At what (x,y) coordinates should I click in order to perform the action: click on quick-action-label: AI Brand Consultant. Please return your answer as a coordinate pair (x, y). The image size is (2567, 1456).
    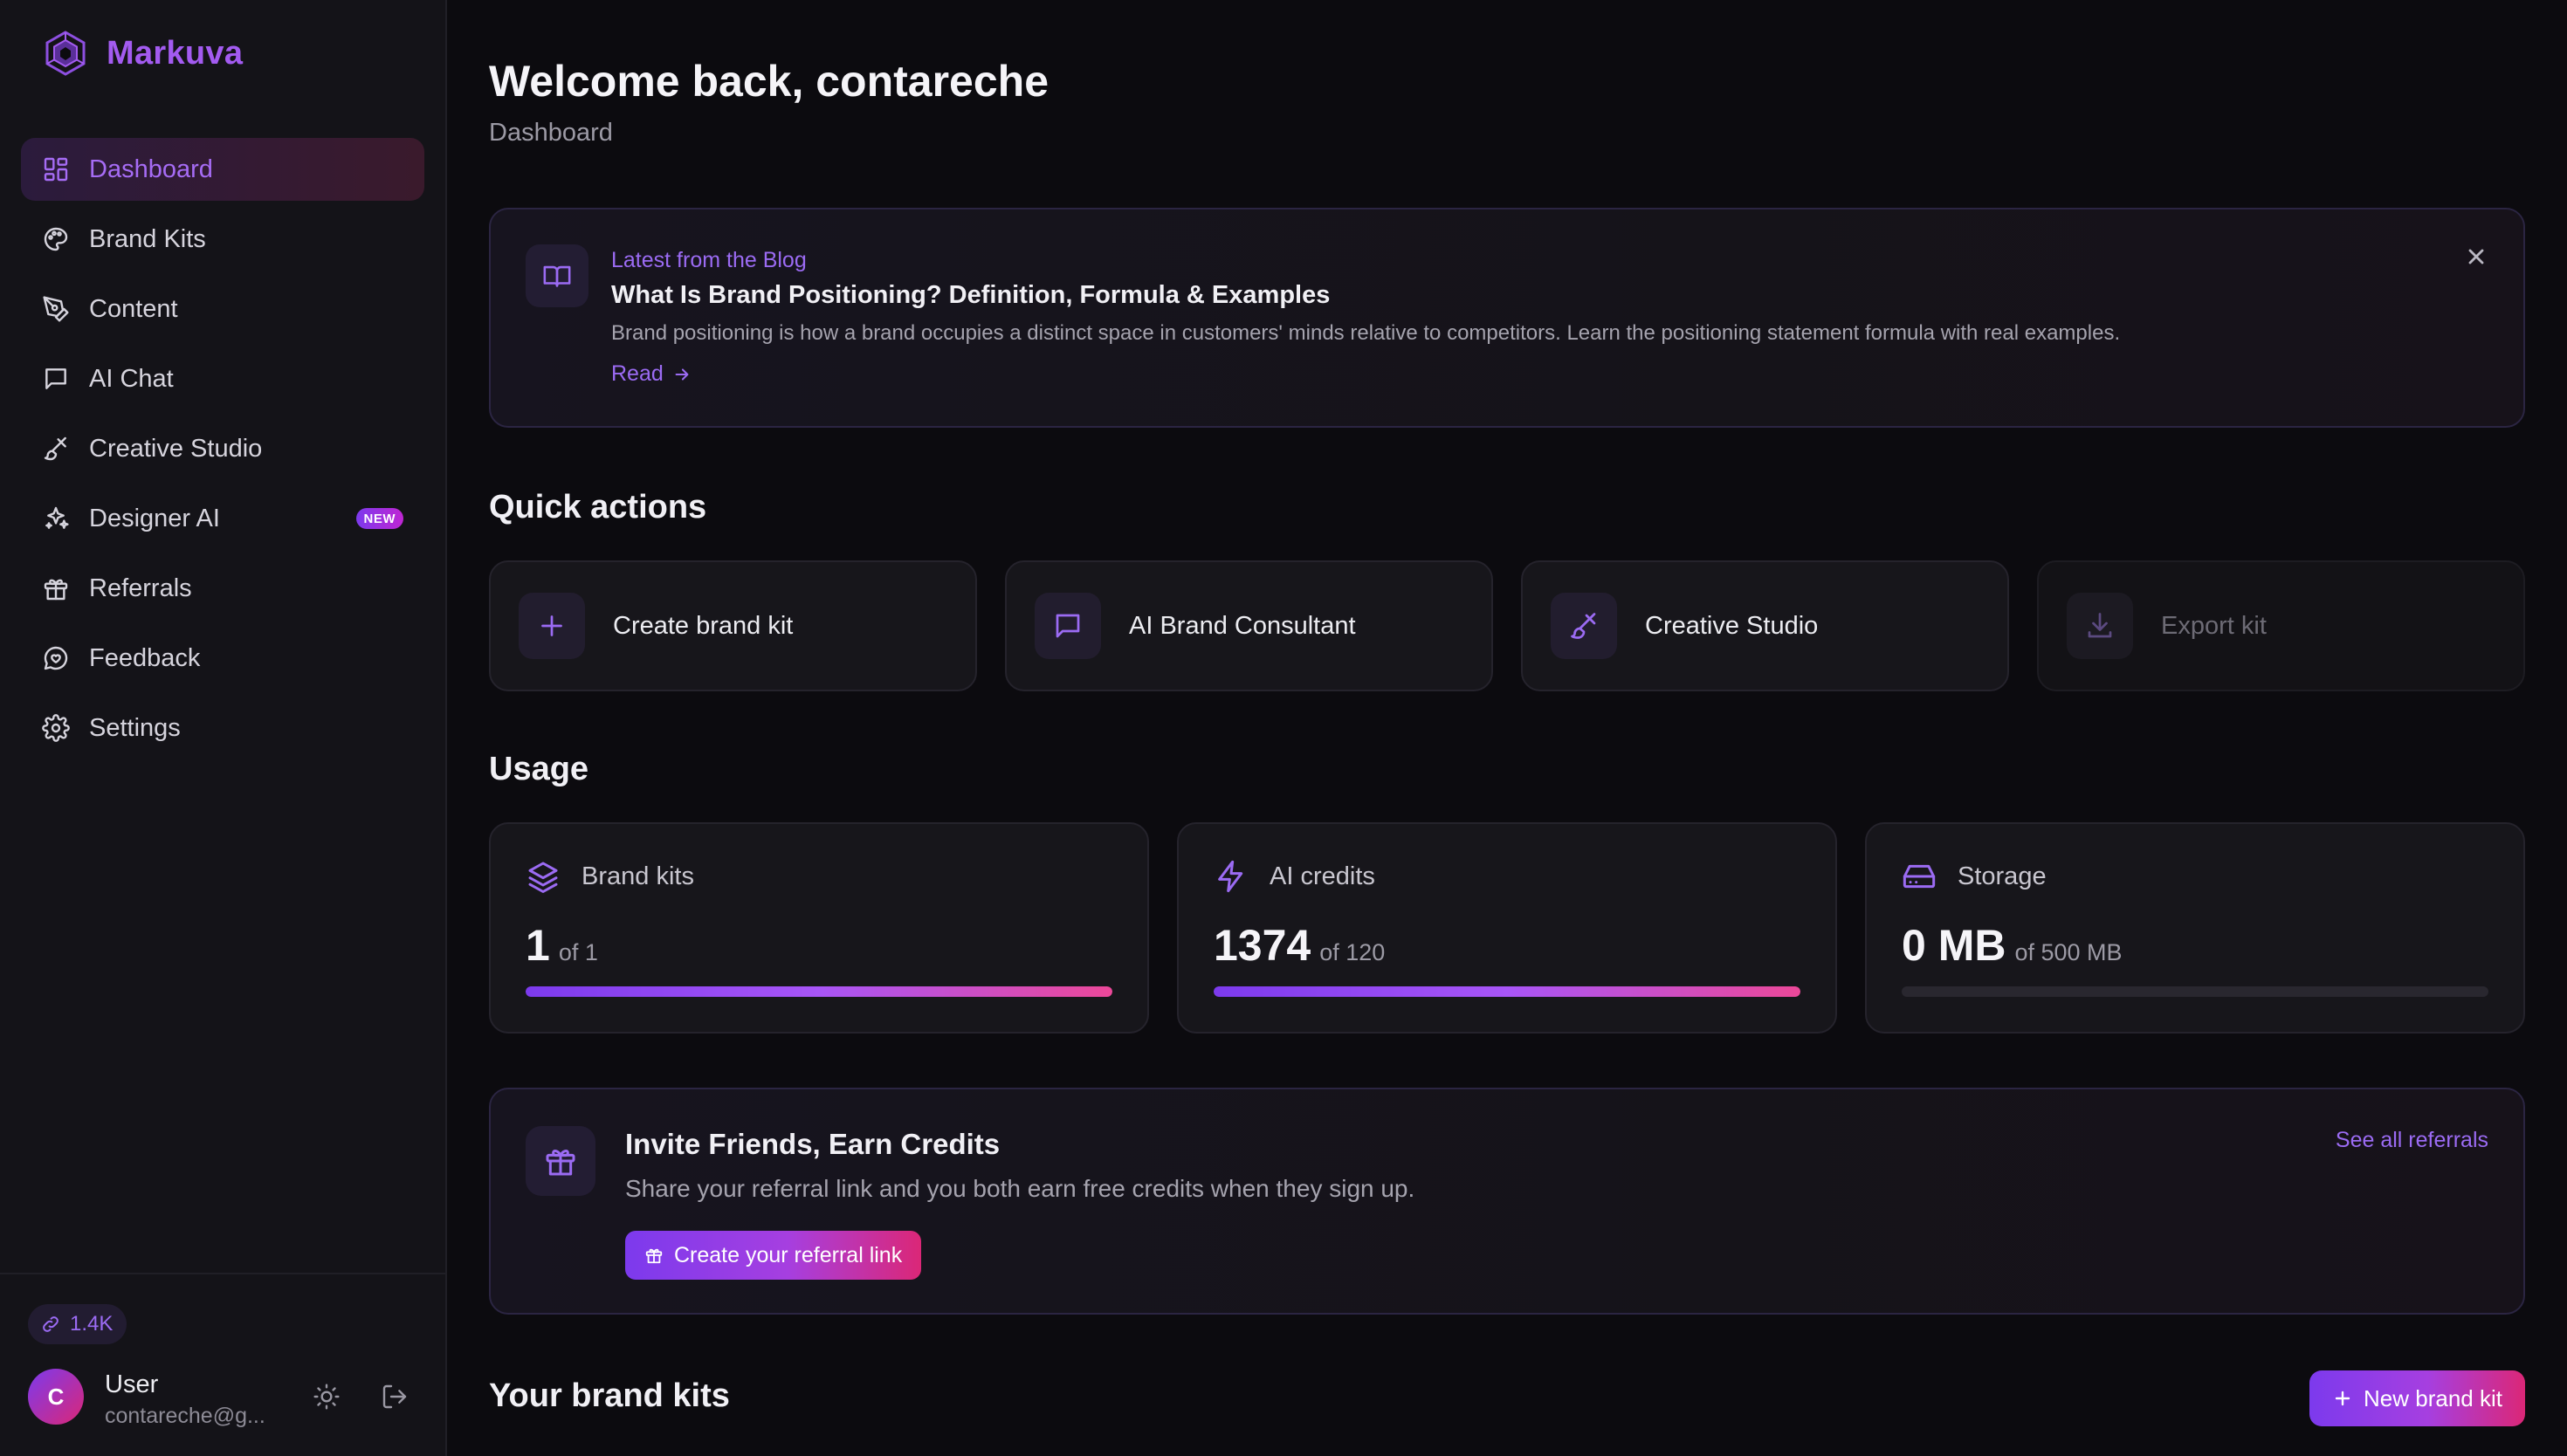
    Looking at the image, I should click on (1242, 625).